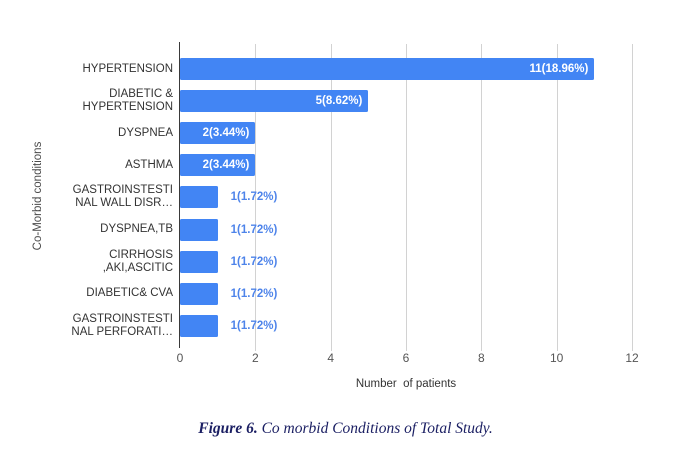  What do you see at coordinates (179, 195) in the screenshot?
I see `y-axis-line` at bounding box center [179, 195].